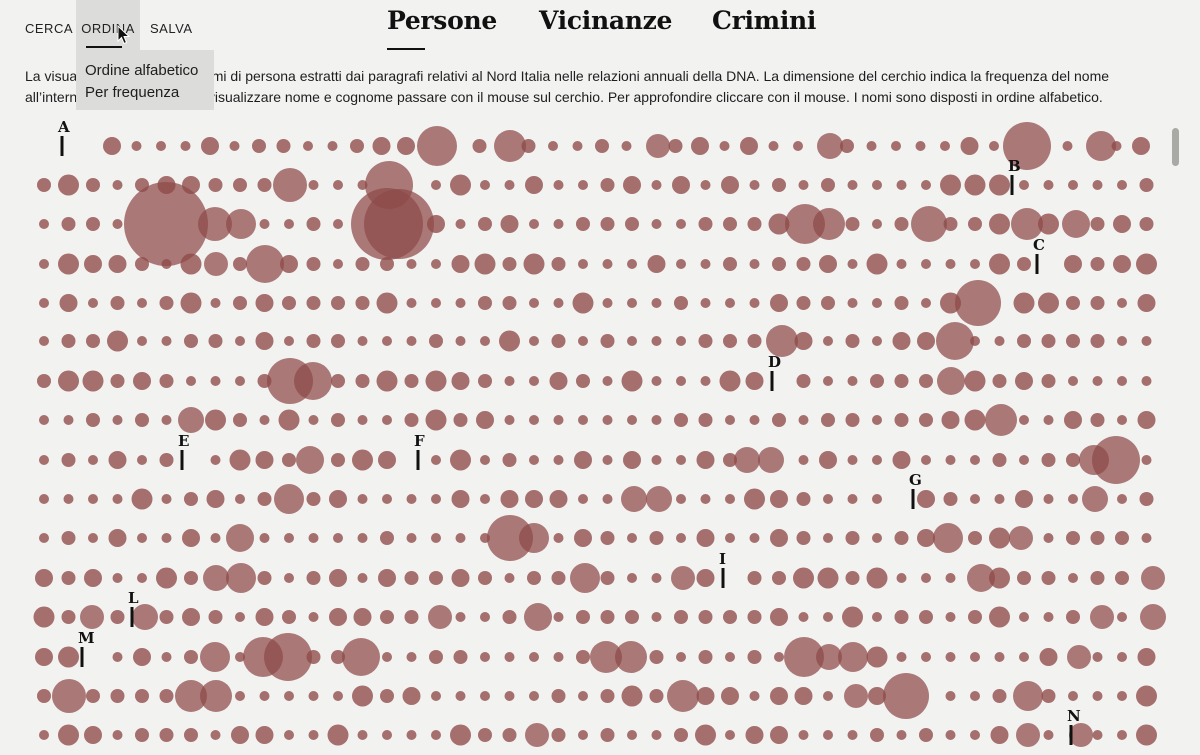 This screenshot has width=1200, height=755. Describe the element at coordinates (142, 70) in the screenshot. I see `menu-item-ordine-alfabetico: Ordine alfabetico` at that location.